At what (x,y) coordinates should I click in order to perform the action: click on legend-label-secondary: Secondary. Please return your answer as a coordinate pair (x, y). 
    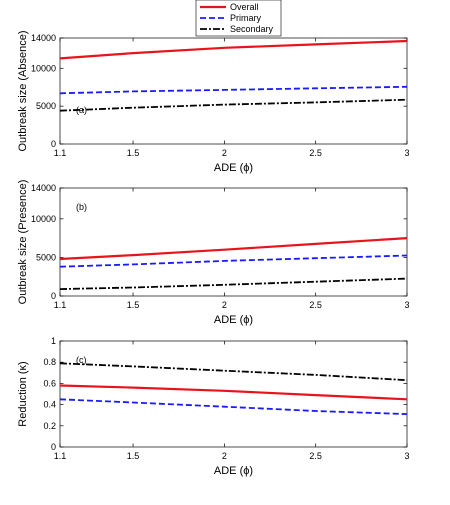
    Looking at the image, I should click on (252, 29).